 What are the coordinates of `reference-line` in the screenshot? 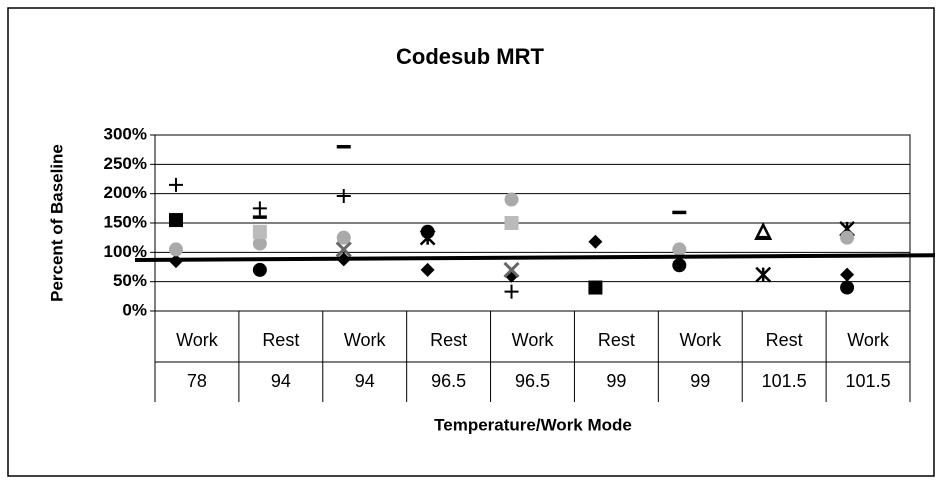 It's located at (535, 257).